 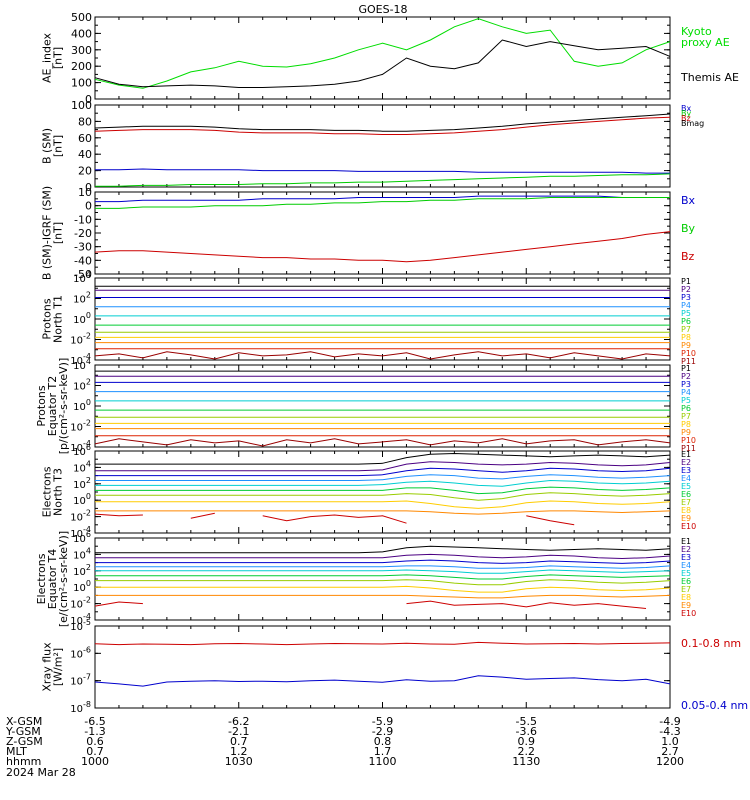 I want to click on series-line-e2, so click(x=383, y=556).